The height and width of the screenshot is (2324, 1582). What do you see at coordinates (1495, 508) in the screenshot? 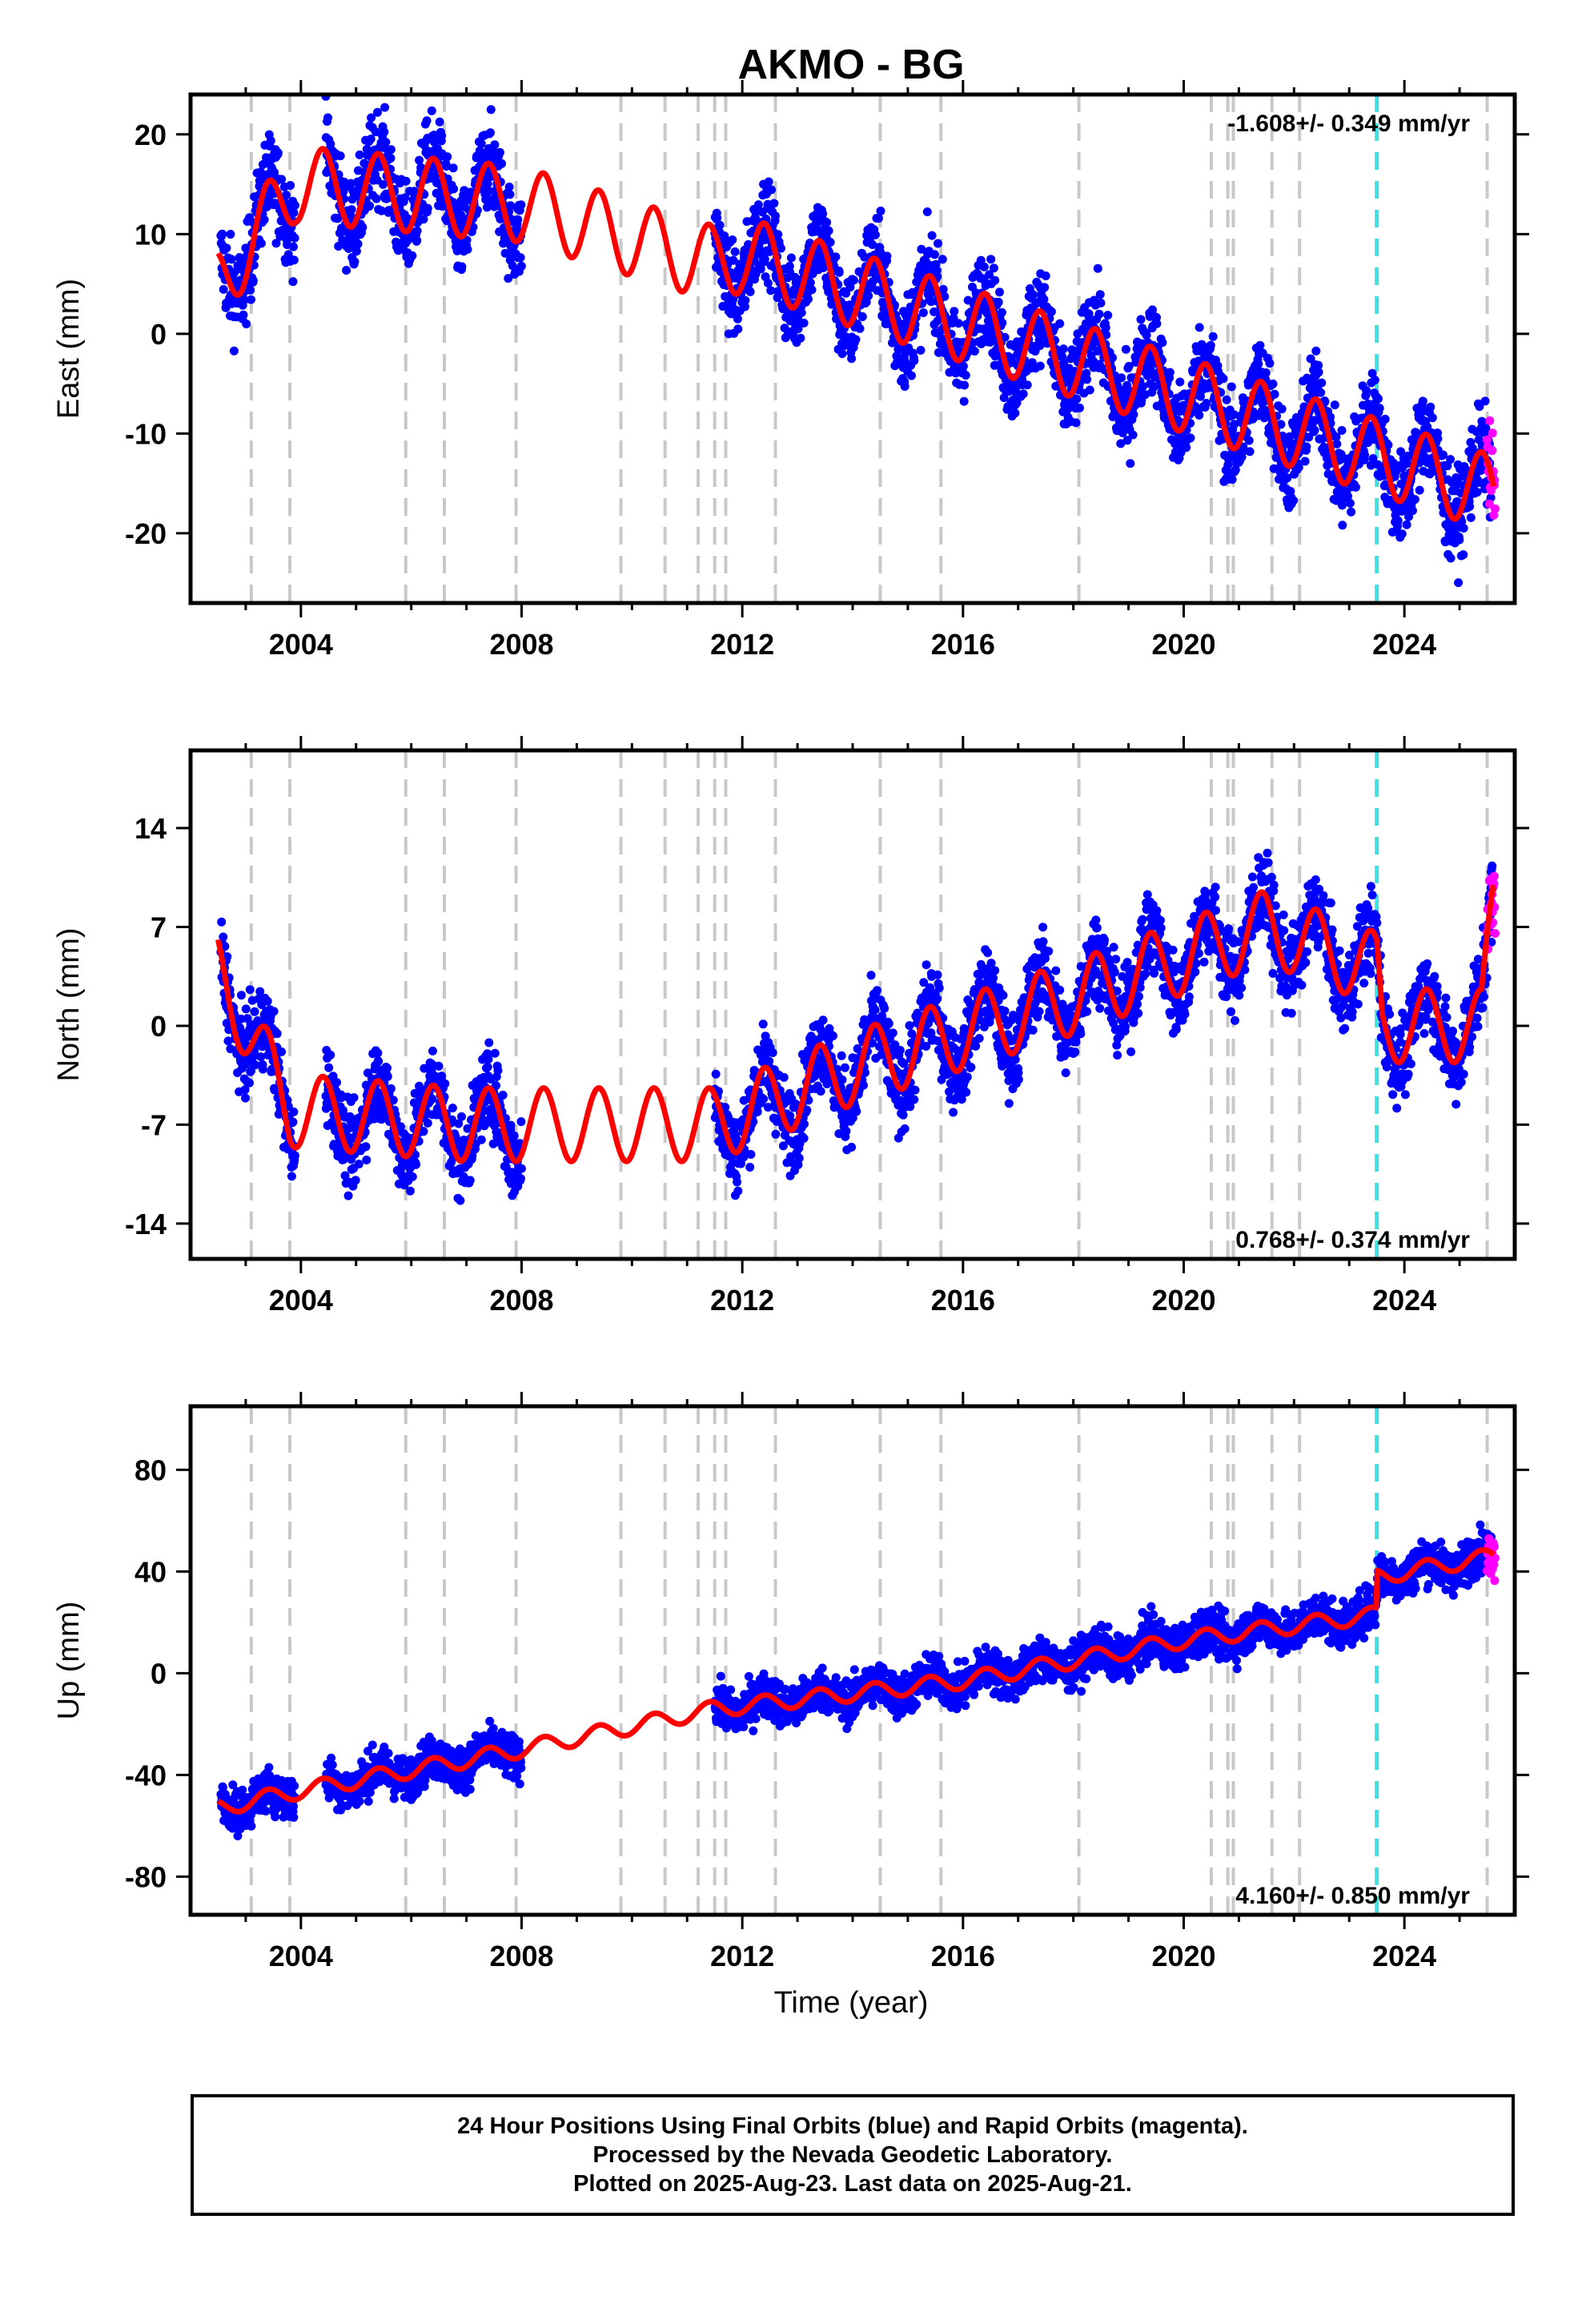
I see `rapid-orbit-point` at bounding box center [1495, 508].